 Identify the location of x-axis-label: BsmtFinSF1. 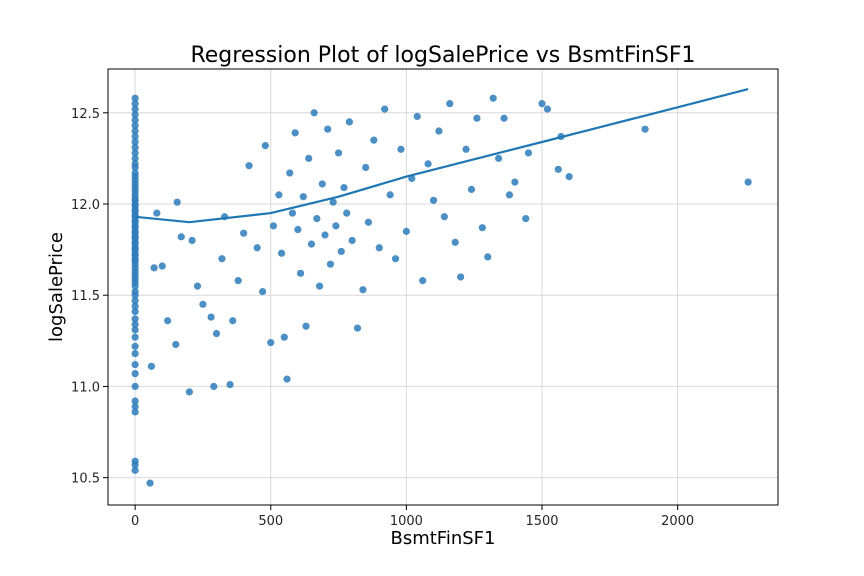
(442, 538).